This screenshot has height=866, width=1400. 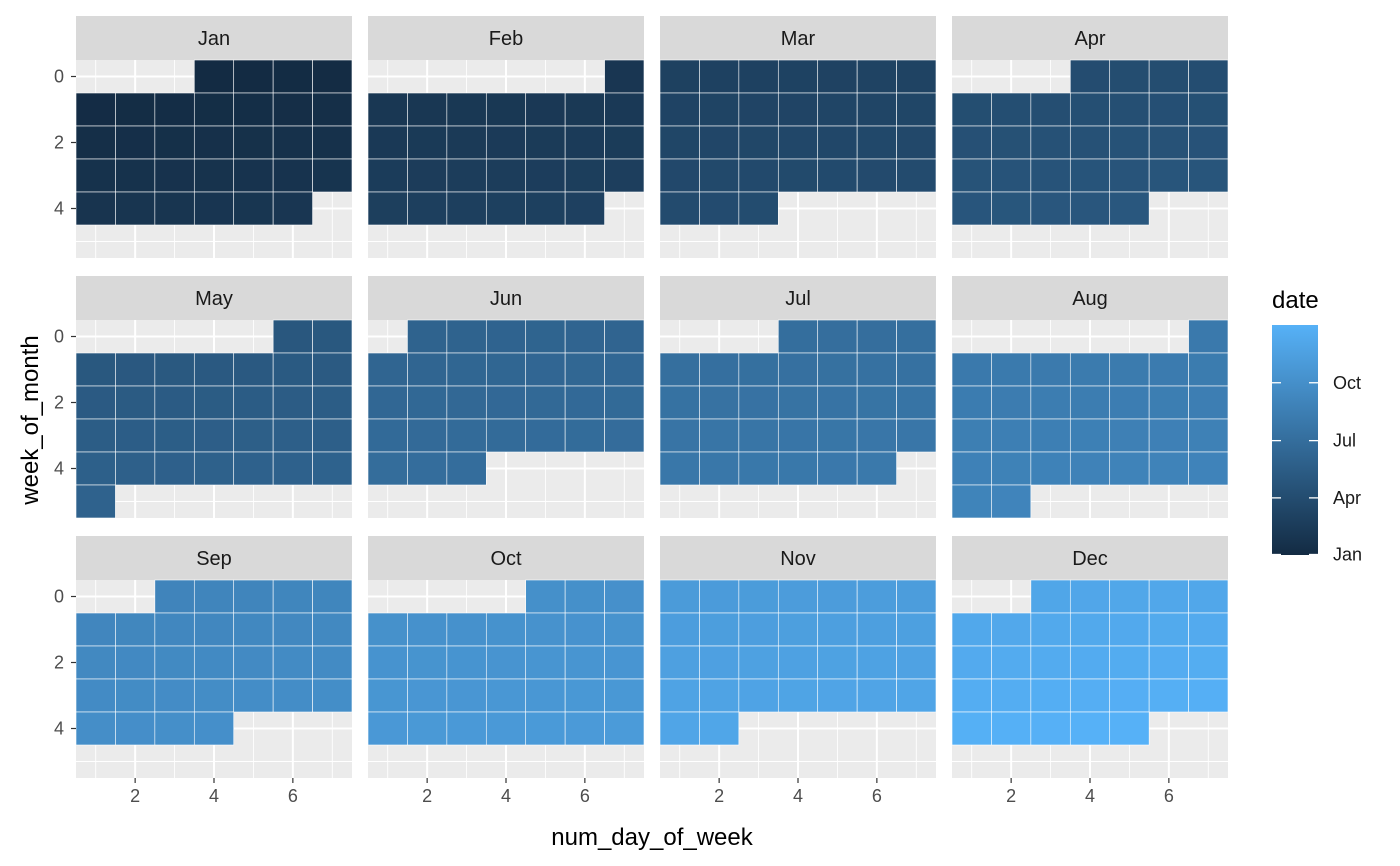 I want to click on facet-strip-label: Mar, so click(x=798, y=39).